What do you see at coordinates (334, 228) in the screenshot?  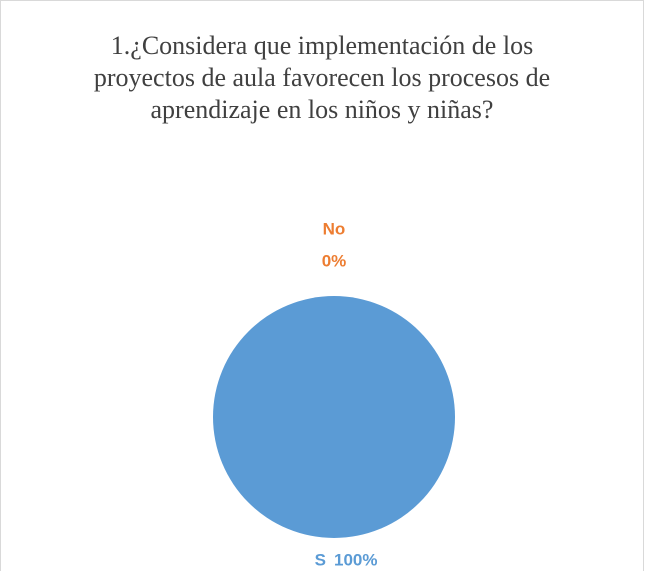 I see `data-label-name: No` at bounding box center [334, 228].